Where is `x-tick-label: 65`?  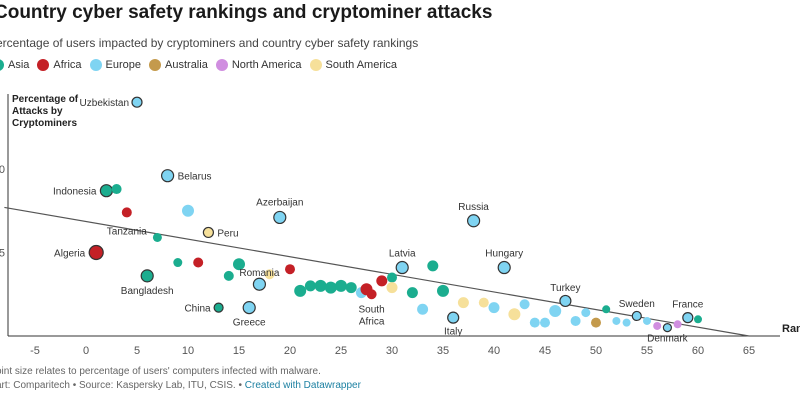
x-tick-label: 65 is located at coordinates (749, 351).